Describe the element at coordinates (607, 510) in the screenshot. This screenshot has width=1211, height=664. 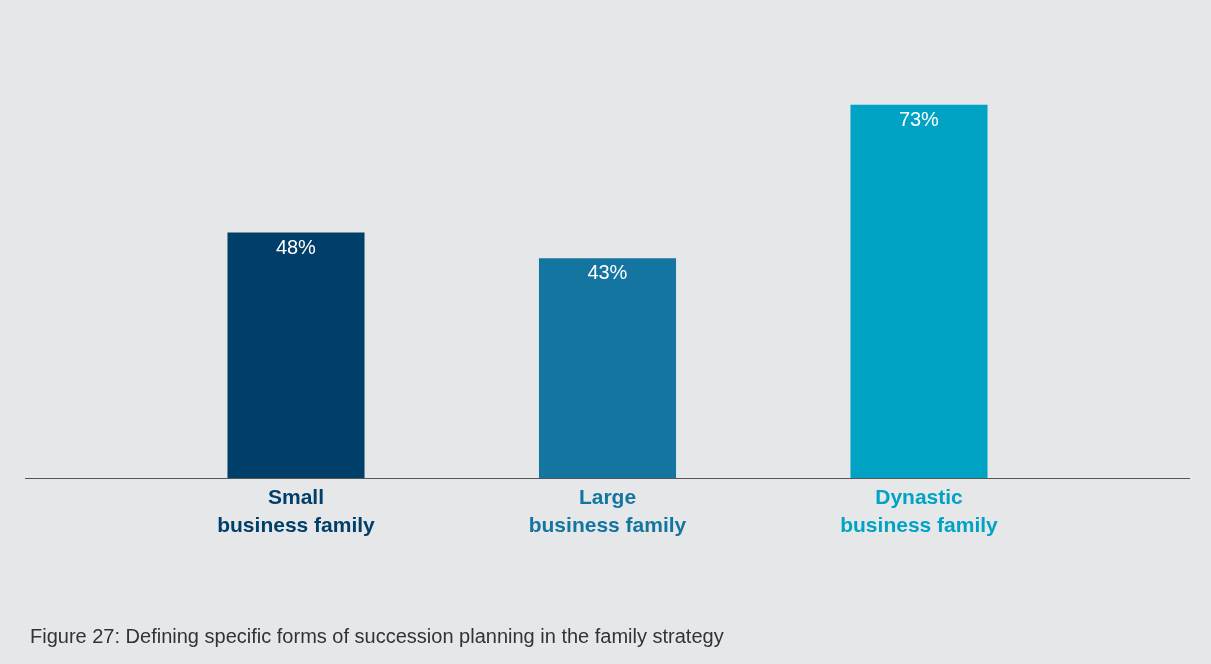
I see `x-tick-label: Large business family` at that location.